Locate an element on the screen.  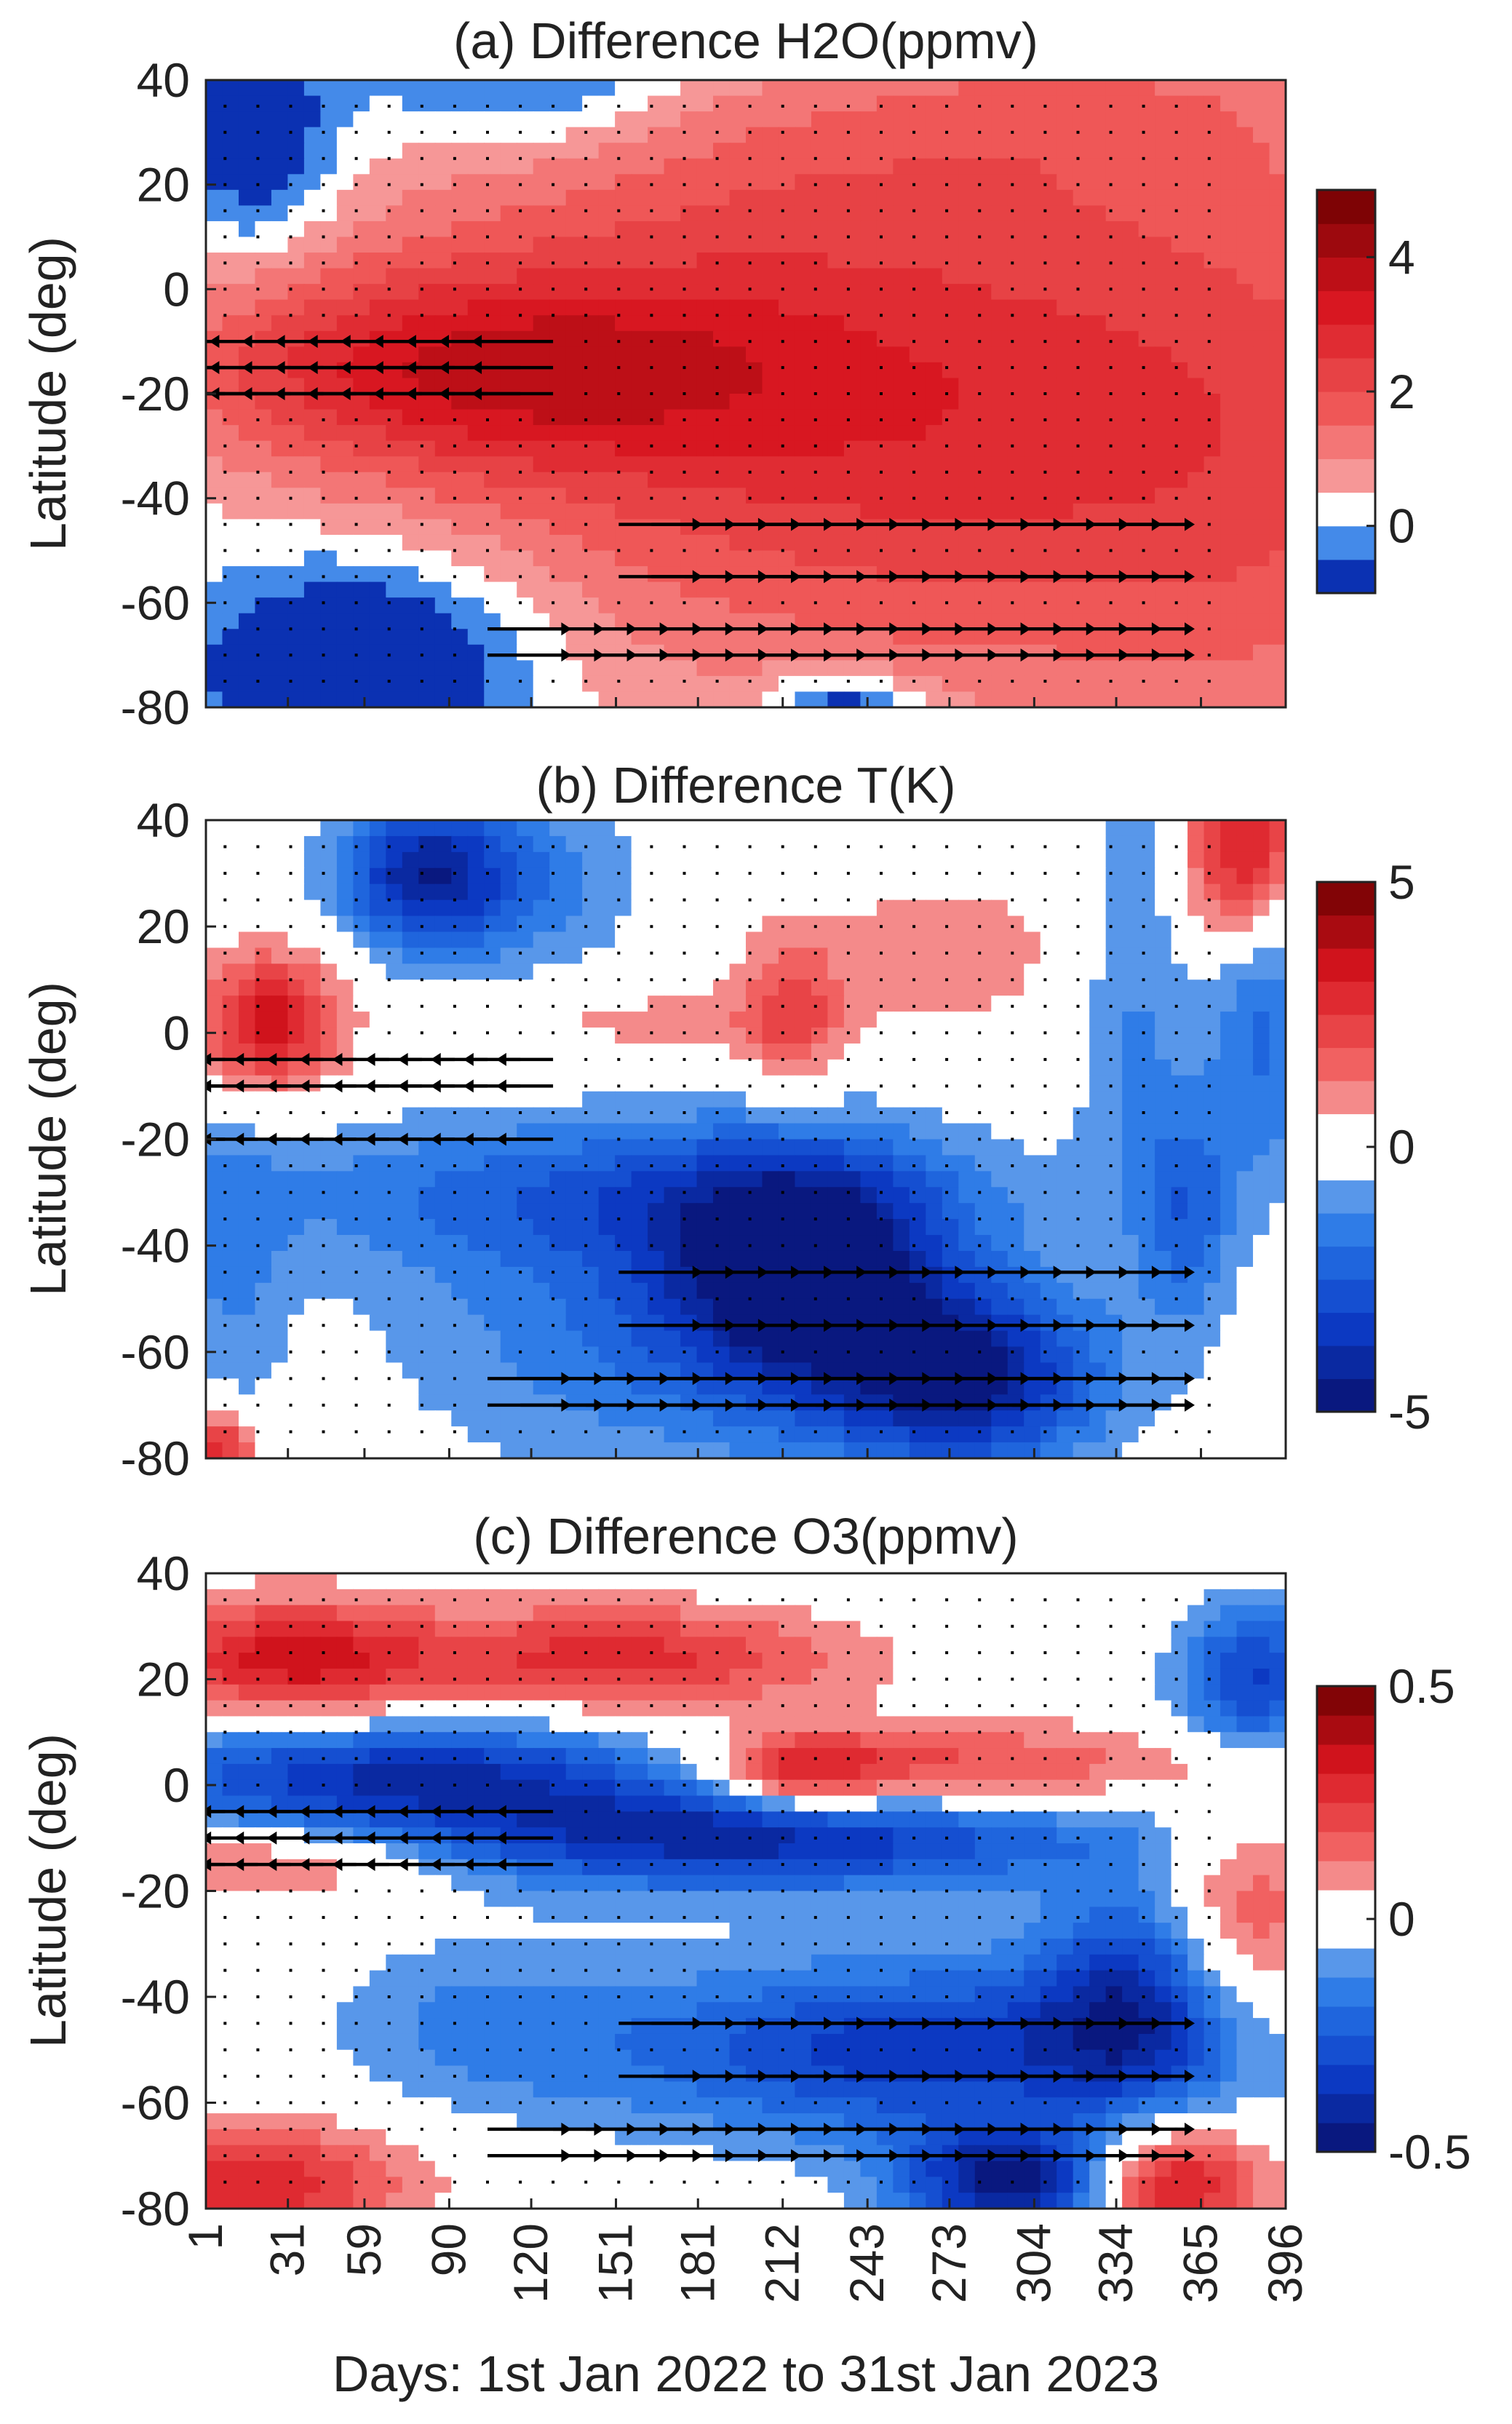
wind-arrow-head is located at coordinates (1189, 577).